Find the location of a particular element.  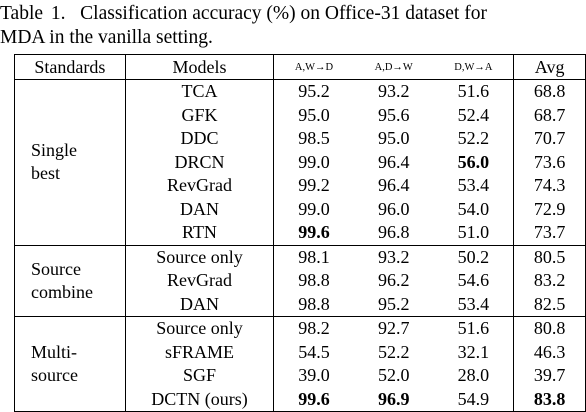

value-awd-cell: 54.5 is located at coordinates (314, 351).